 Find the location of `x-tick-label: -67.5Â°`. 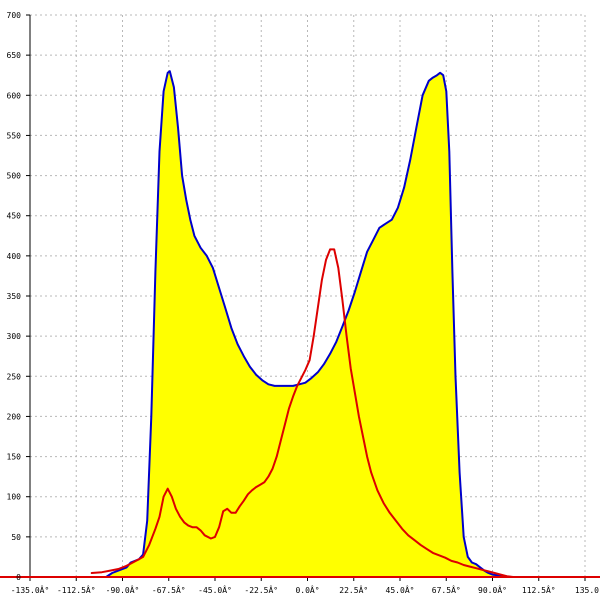

x-tick-label: -67.5Â° is located at coordinates (169, 589).